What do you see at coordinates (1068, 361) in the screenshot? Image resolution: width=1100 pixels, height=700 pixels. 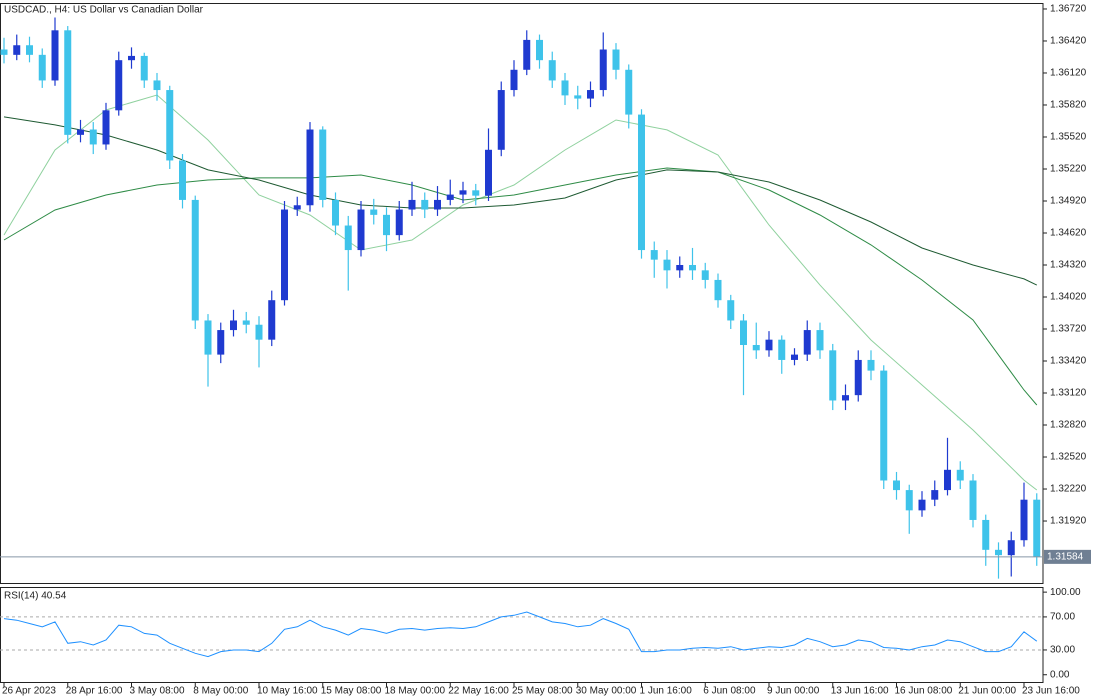 I see `y-tick-label: 1.33420` at bounding box center [1068, 361].